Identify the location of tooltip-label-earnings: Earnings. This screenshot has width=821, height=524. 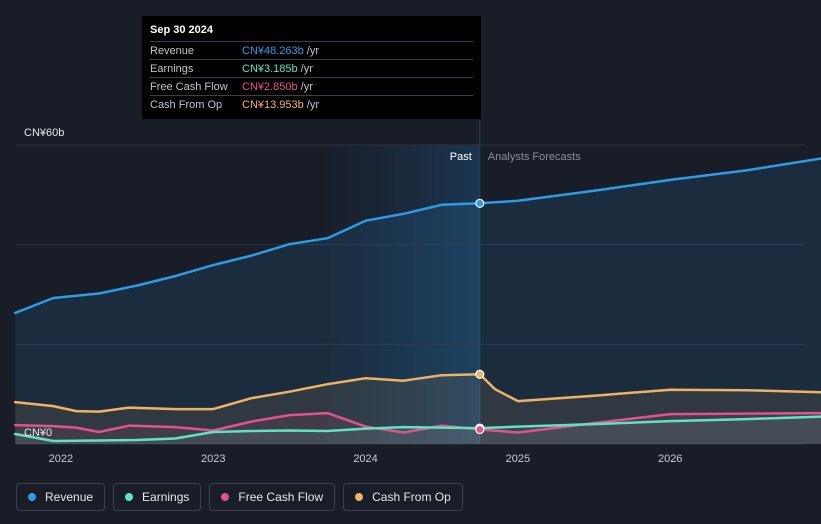
(172, 68).